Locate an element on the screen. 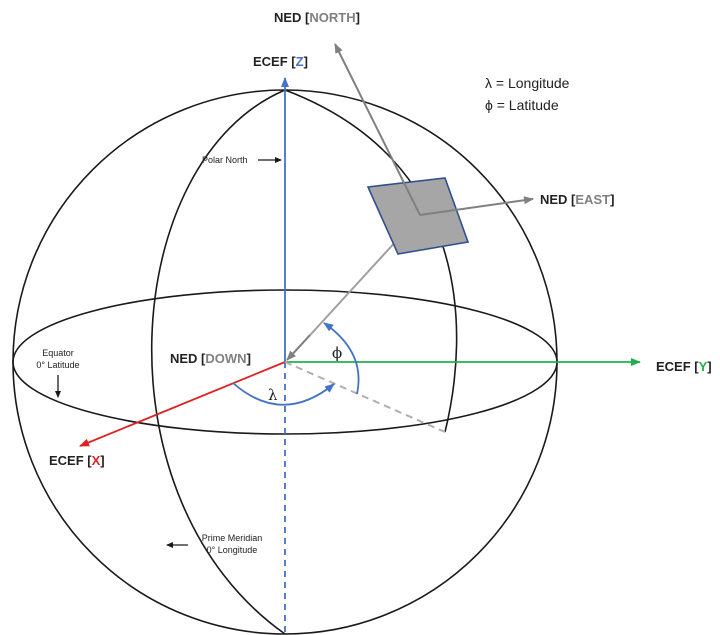 The width and height of the screenshot is (720, 635). local-meridian-arc is located at coordinates (371, 261).